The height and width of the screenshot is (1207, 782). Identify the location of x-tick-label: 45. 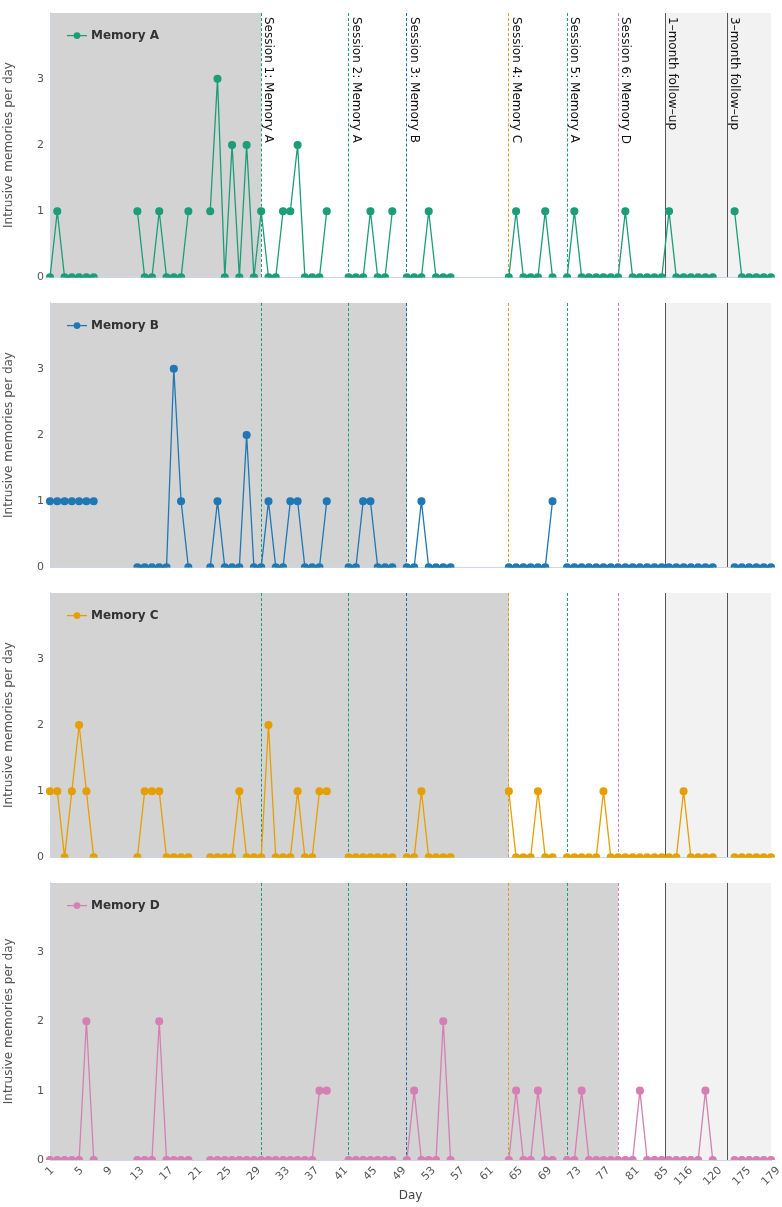
(370, 1173).